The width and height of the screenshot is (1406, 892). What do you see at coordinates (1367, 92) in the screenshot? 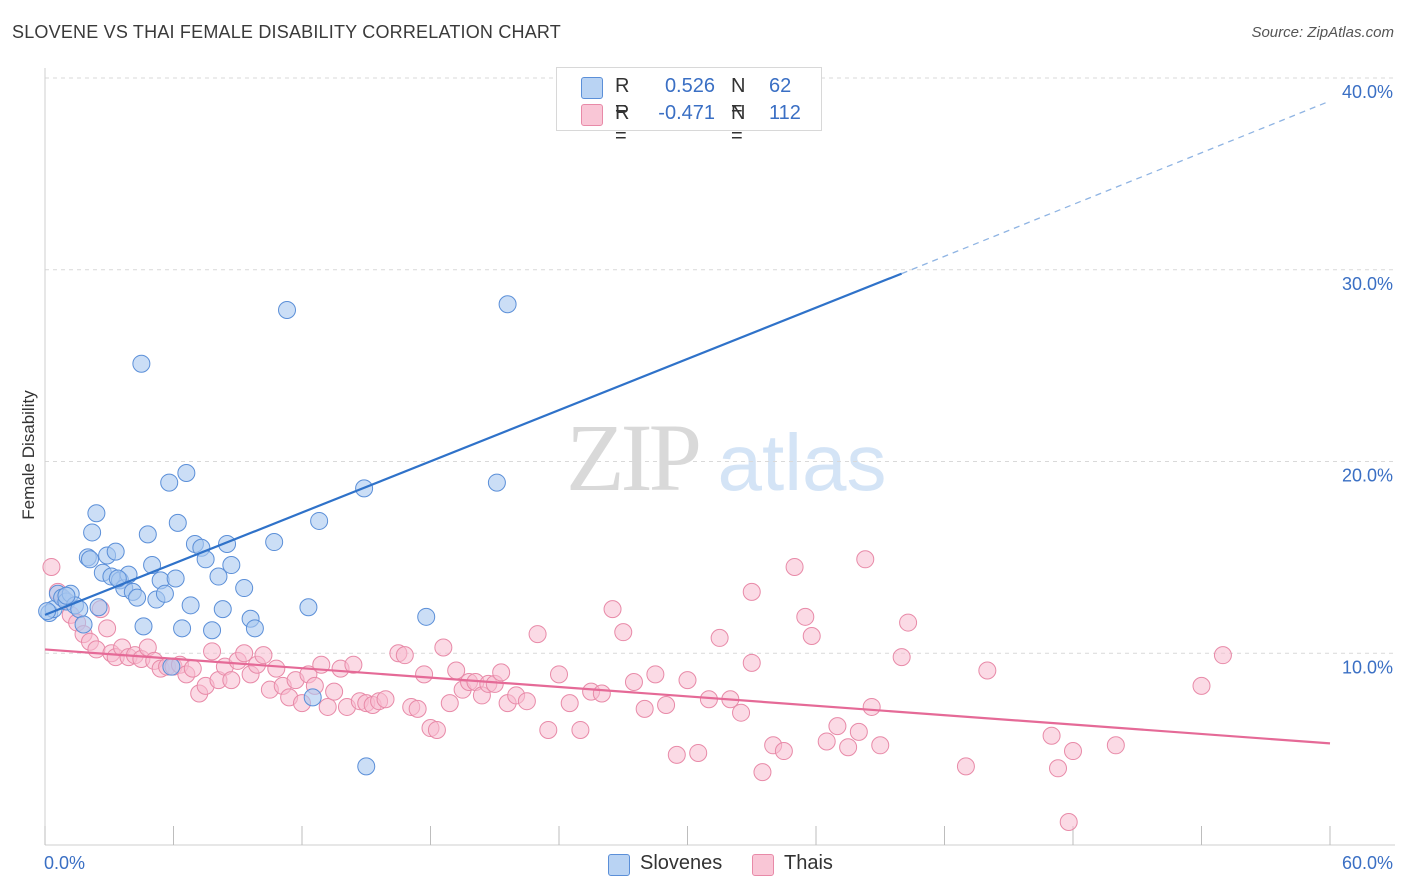
I see `y-tick-label: 40.0%` at bounding box center [1367, 92].